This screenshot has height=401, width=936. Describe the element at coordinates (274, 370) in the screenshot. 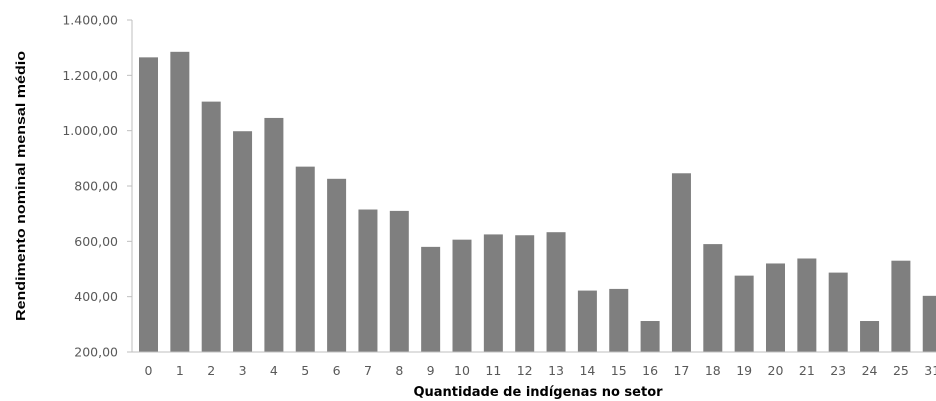

I see `x-tick-label: 4` at that location.